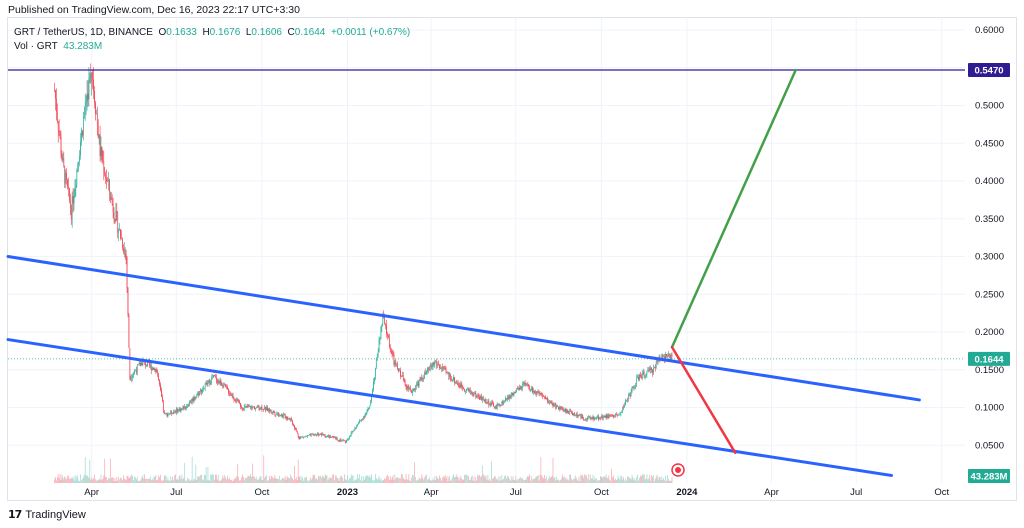 This screenshot has width=1024, height=528. Describe the element at coordinates (83, 32) in the screenshot. I see `symbol-label: GRT / TetherUS, 1D, BINANCE` at that location.